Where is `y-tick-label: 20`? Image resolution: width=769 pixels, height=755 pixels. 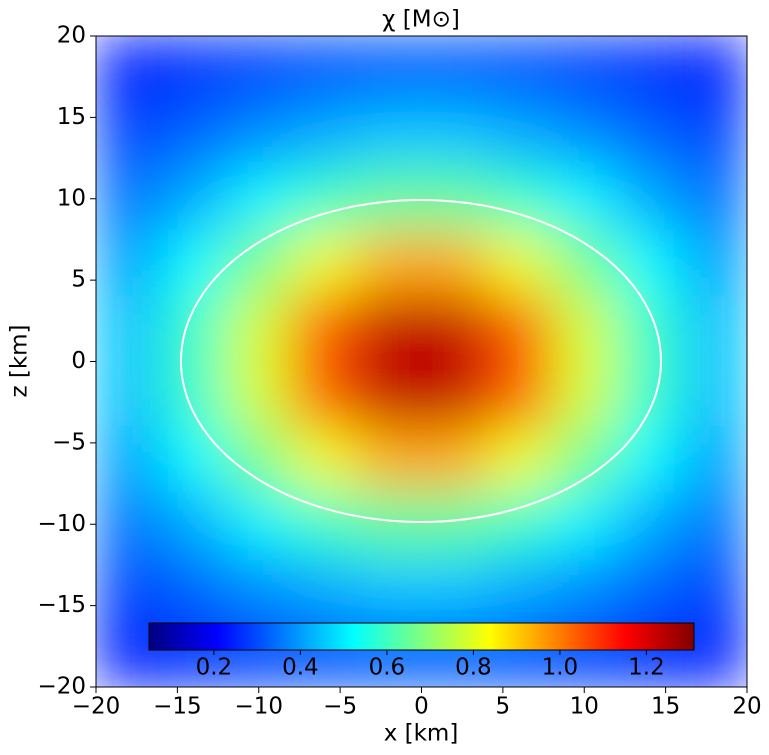 y-tick-label: 20 is located at coordinates (71, 36).